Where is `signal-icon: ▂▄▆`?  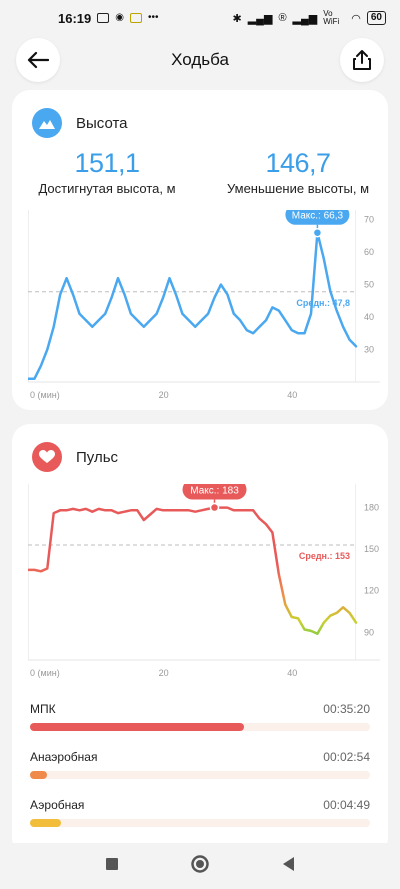
signal-icon: ▂▄▆ is located at coordinates (260, 18).